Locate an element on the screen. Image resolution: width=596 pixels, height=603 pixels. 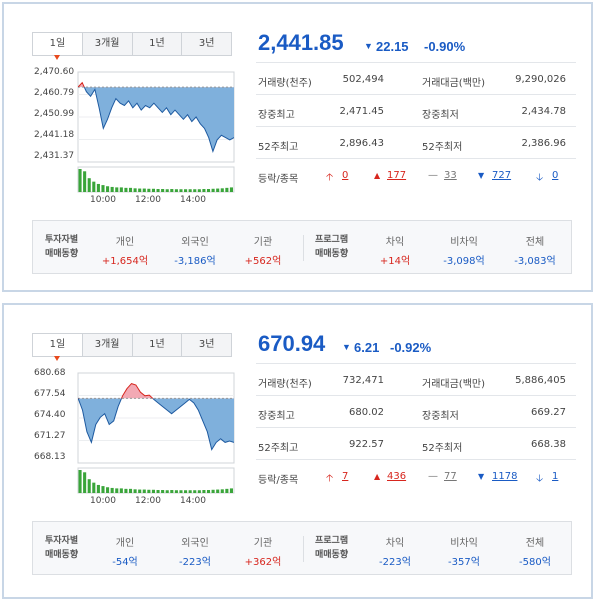
total-cell: 전체 -3,083억 is located at coordinates (535, 252).